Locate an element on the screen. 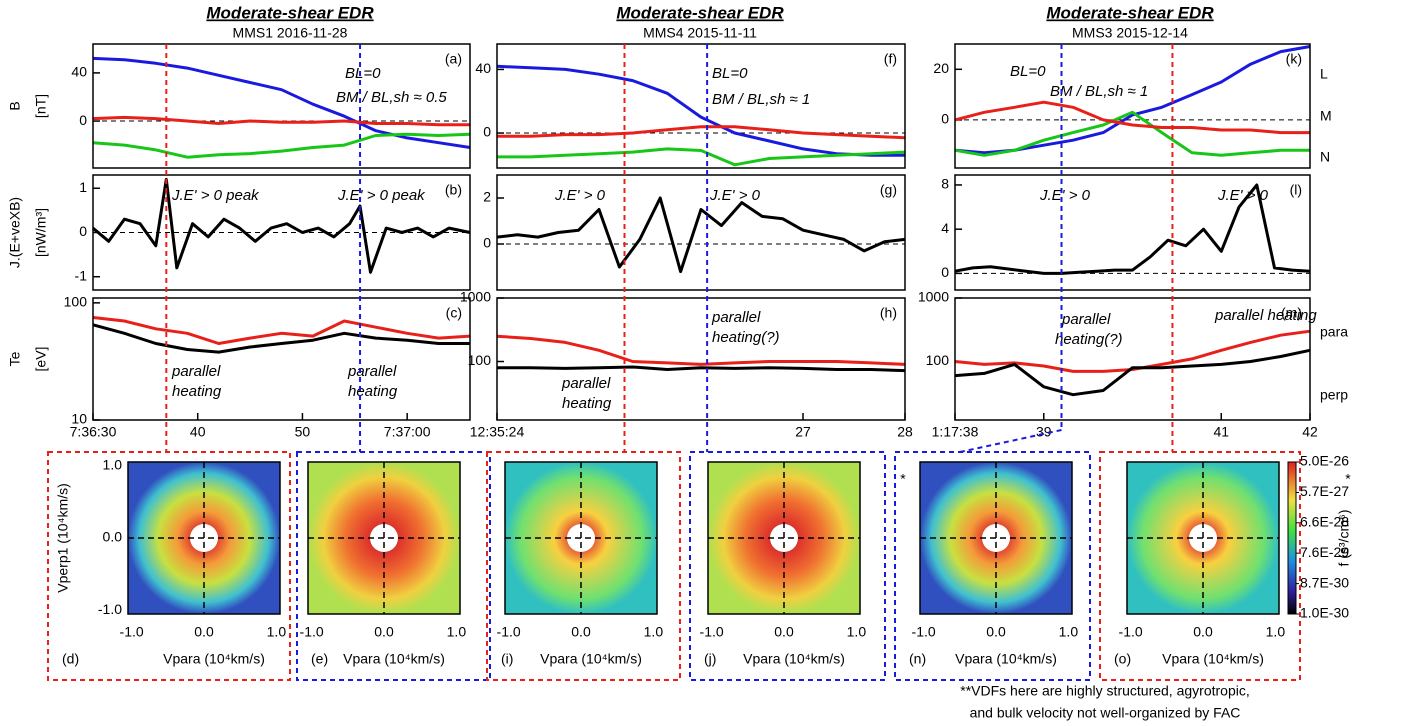 The image size is (1408, 726). colorbar-tick-label: 8.7E-30 is located at coordinates (1324, 582).